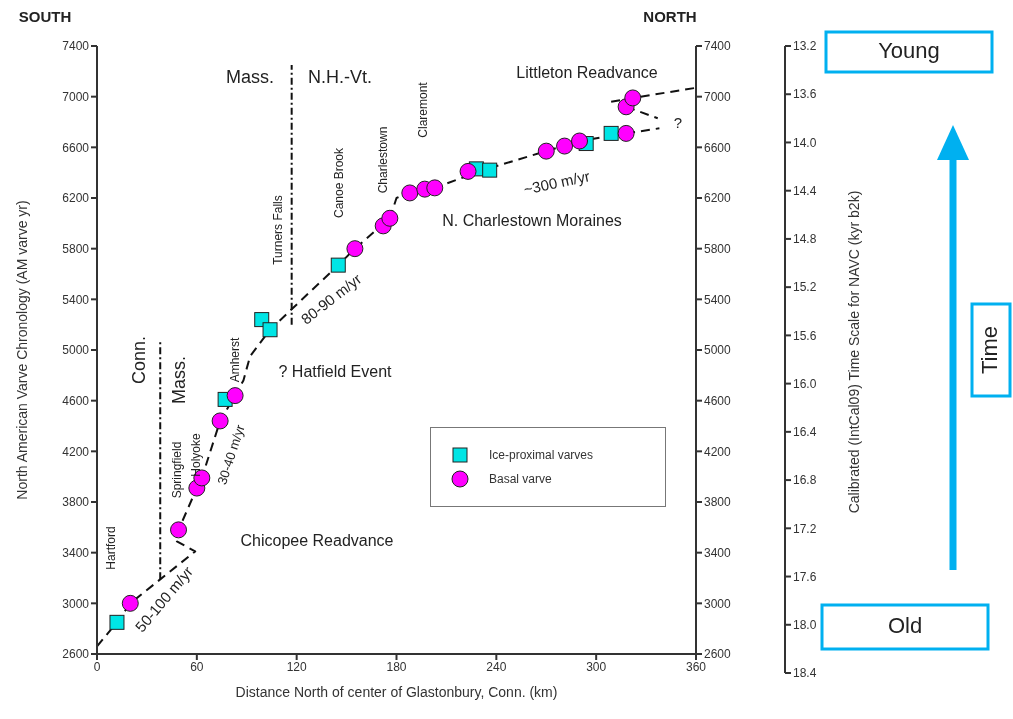 The width and height of the screenshot is (1013, 719). Describe the element at coordinates (111, 548) in the screenshot. I see `annotation: Hartford` at that location.